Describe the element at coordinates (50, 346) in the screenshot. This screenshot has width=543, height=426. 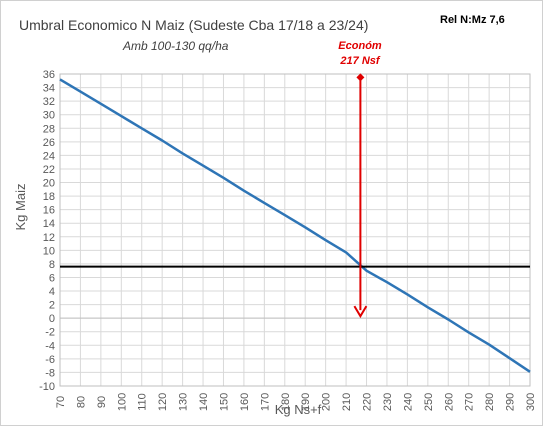
I see `y-tick-label: -4` at that location.